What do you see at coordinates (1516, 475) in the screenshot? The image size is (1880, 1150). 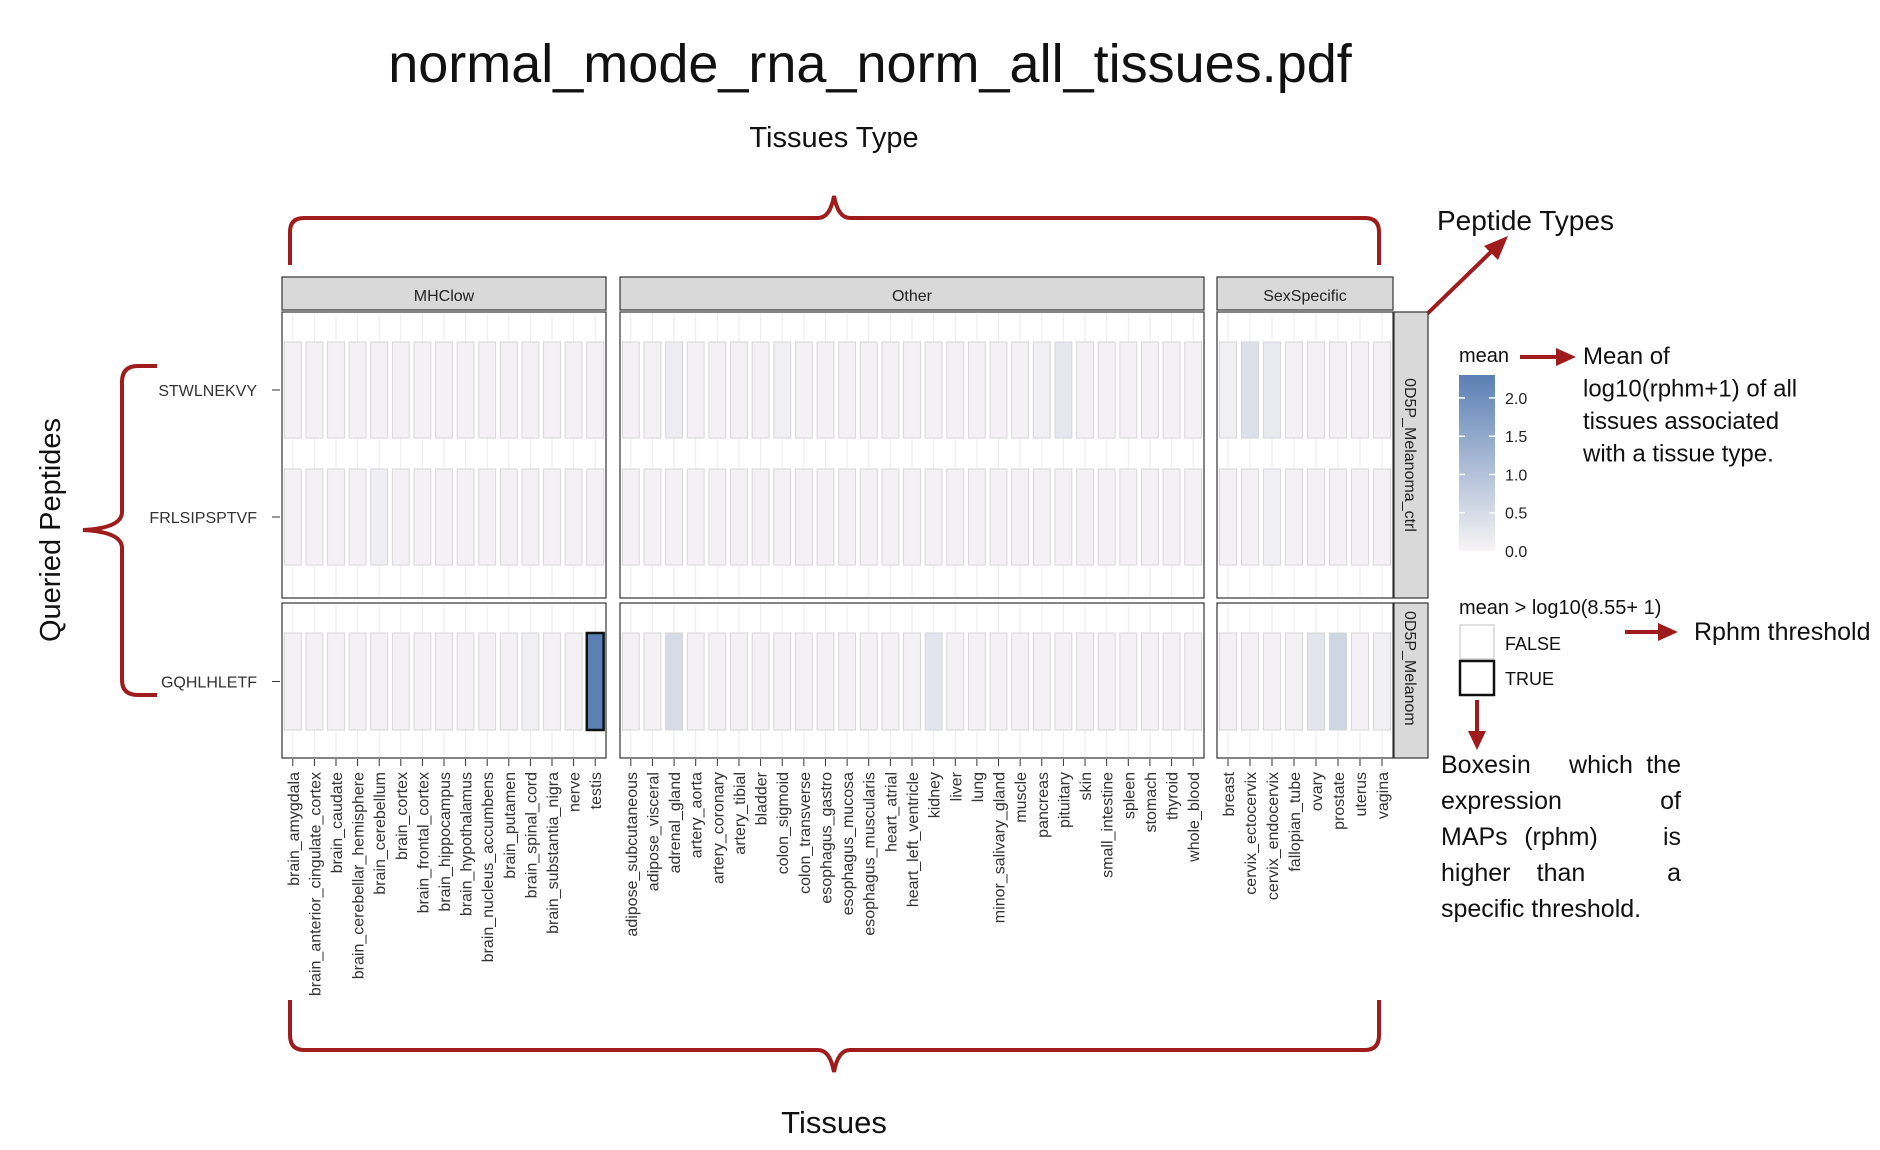 I see `colorbar-tick-label: 1.0` at bounding box center [1516, 475].